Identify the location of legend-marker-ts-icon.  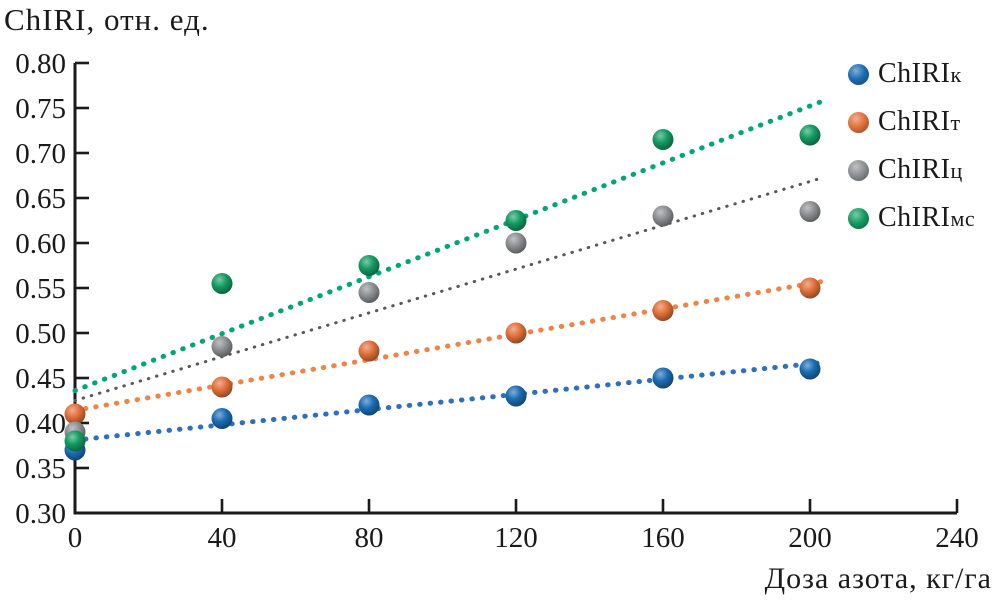
(858, 170).